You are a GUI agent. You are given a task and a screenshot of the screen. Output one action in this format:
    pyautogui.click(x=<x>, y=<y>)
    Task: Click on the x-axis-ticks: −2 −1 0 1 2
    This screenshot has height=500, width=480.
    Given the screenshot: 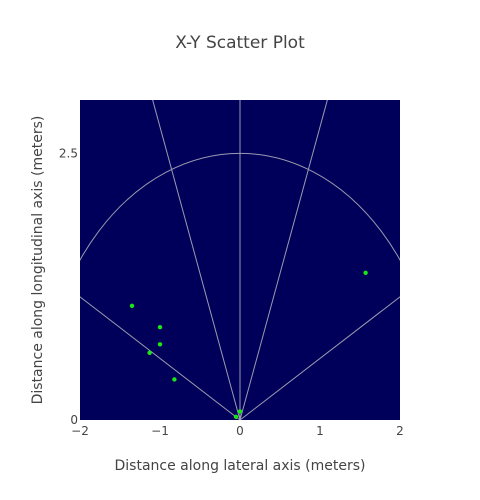 What is the action you would take?
    pyautogui.click(x=237, y=431)
    